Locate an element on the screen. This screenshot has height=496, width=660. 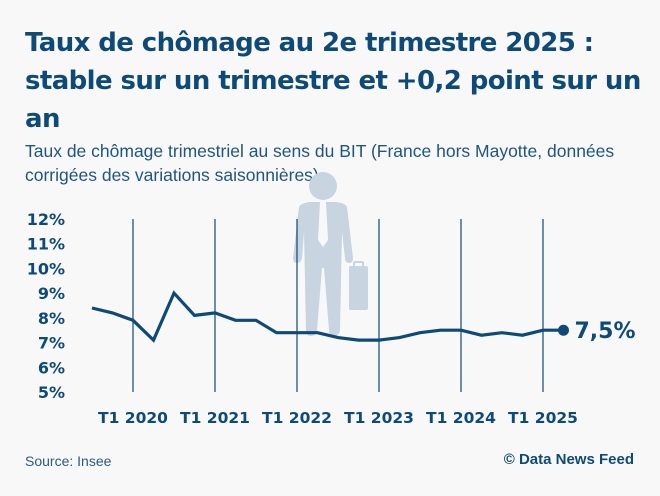
y-tick-label: 9% is located at coordinates (51, 293).